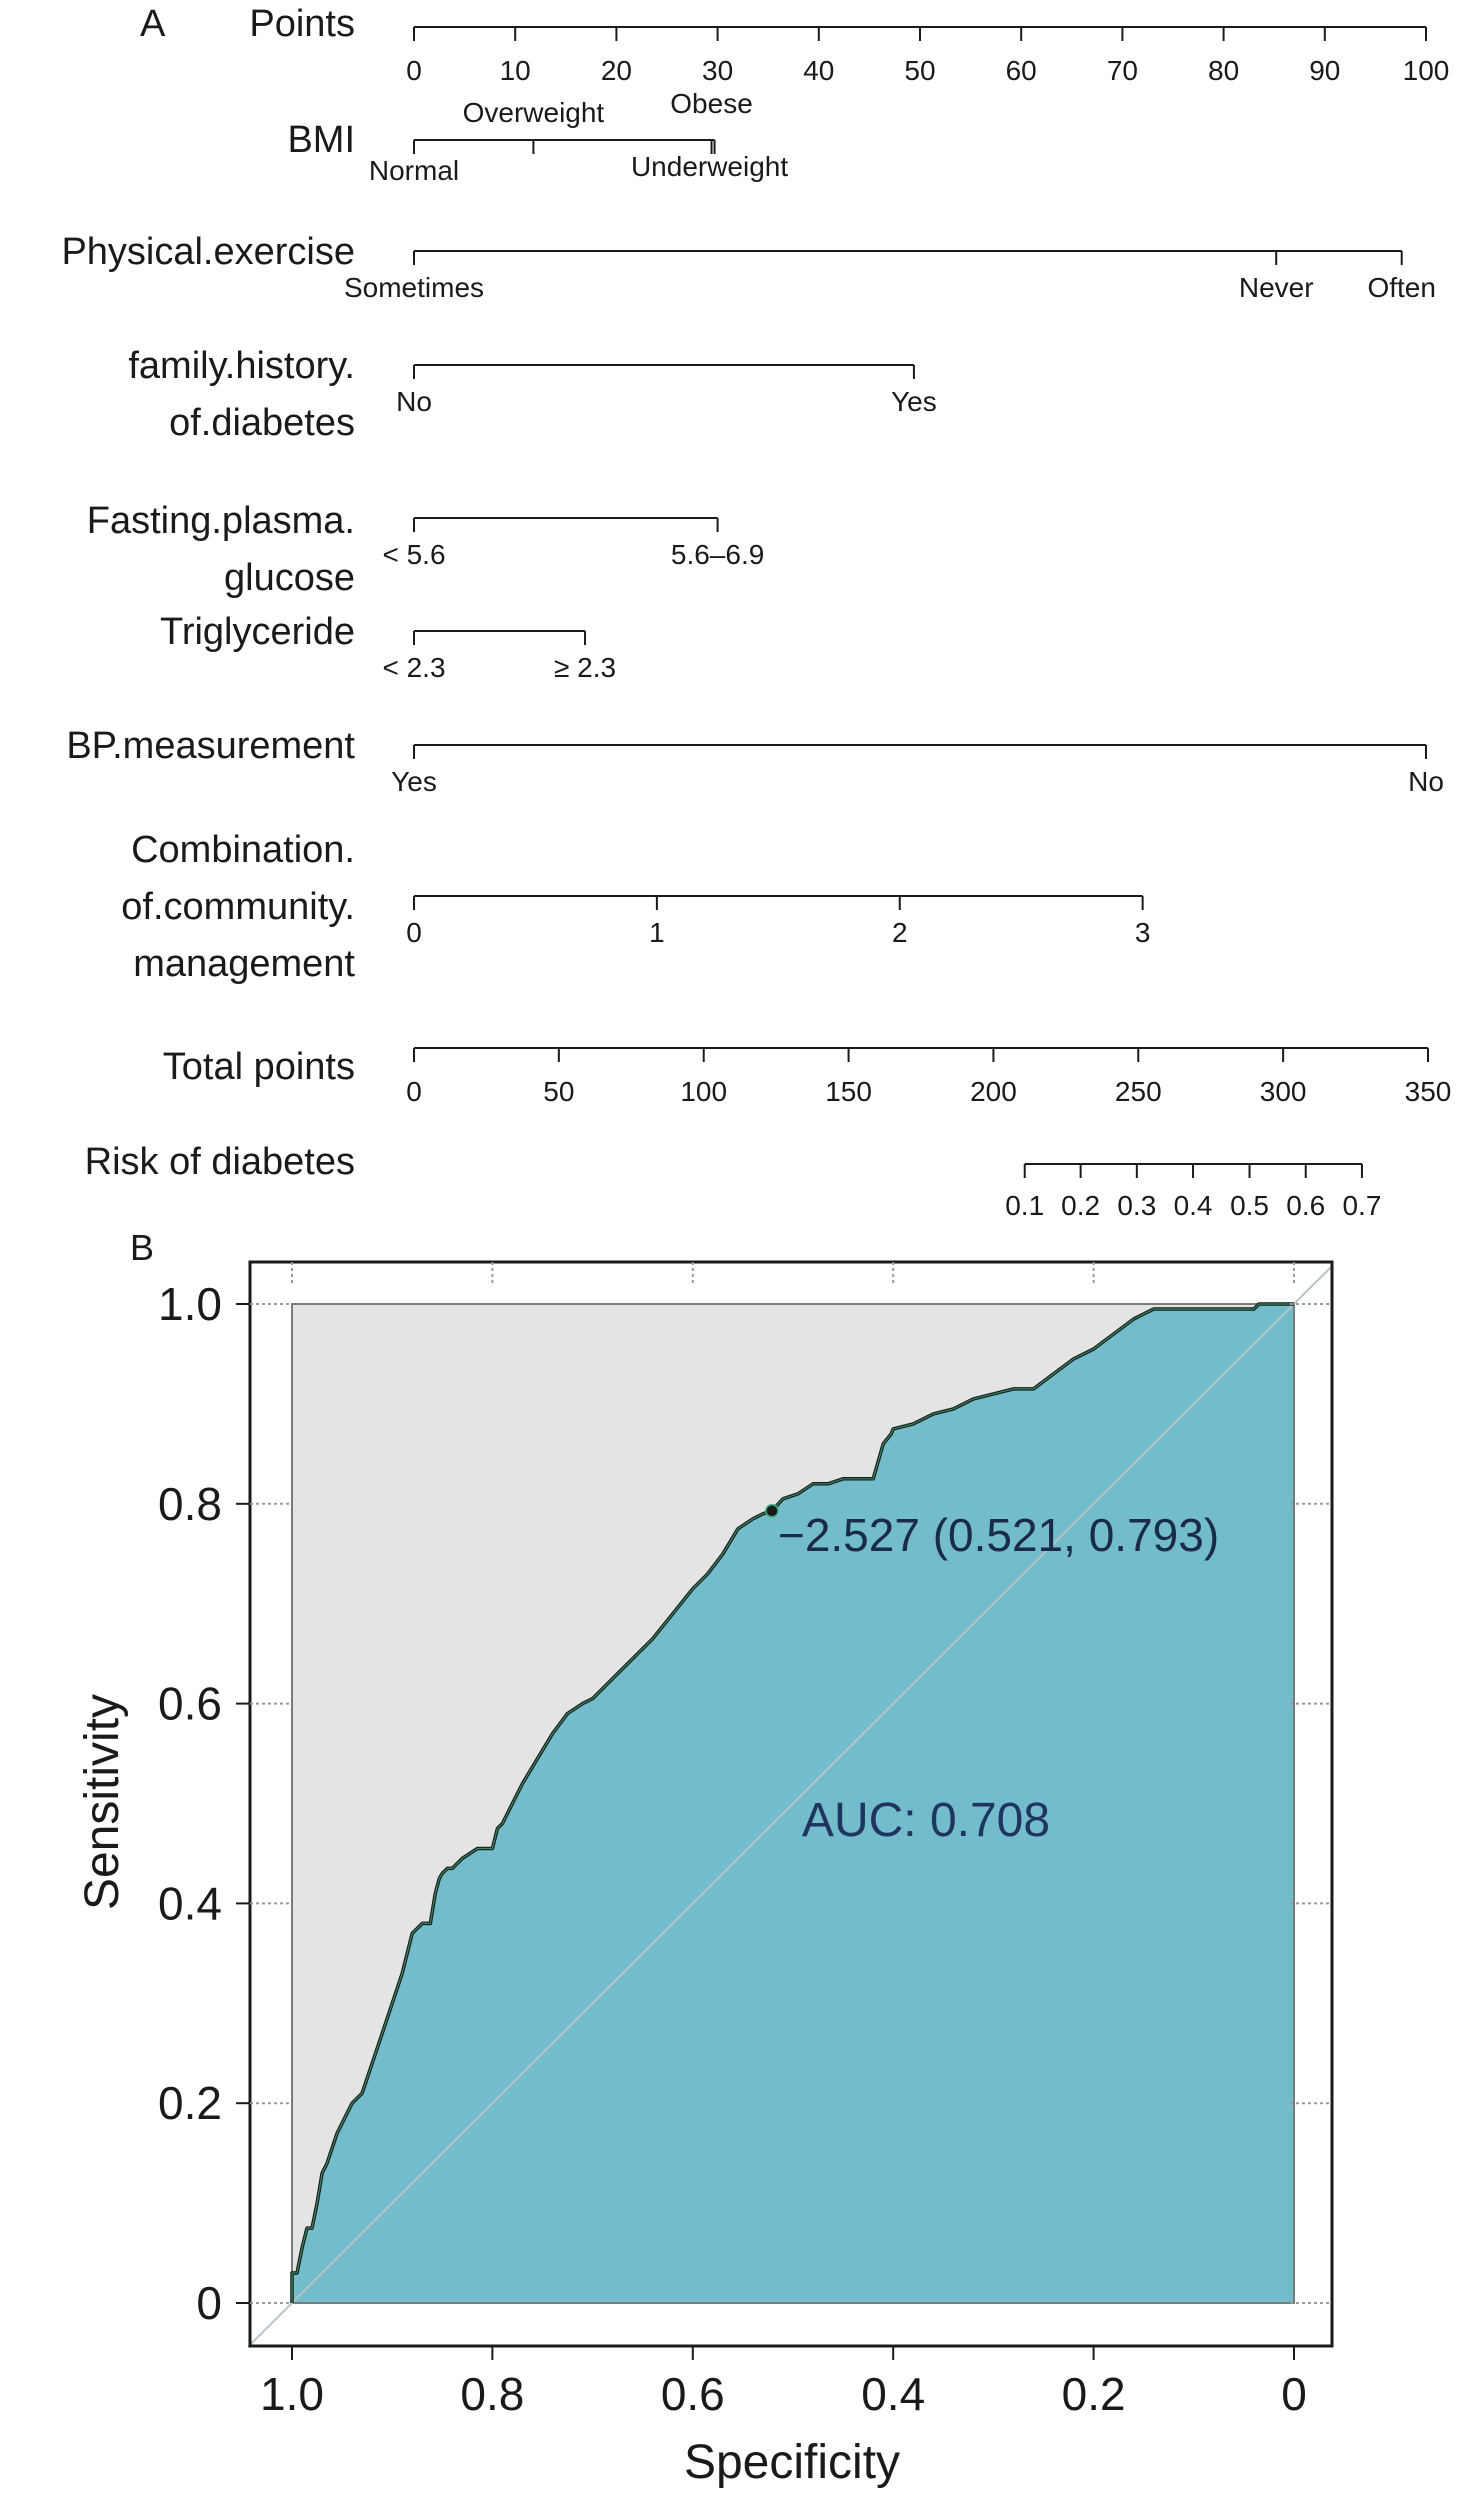 The width and height of the screenshot is (1476, 2499). Describe the element at coordinates (914, 401) in the screenshot. I see `family-history-of-diabetes-level-label: Yes` at that location.